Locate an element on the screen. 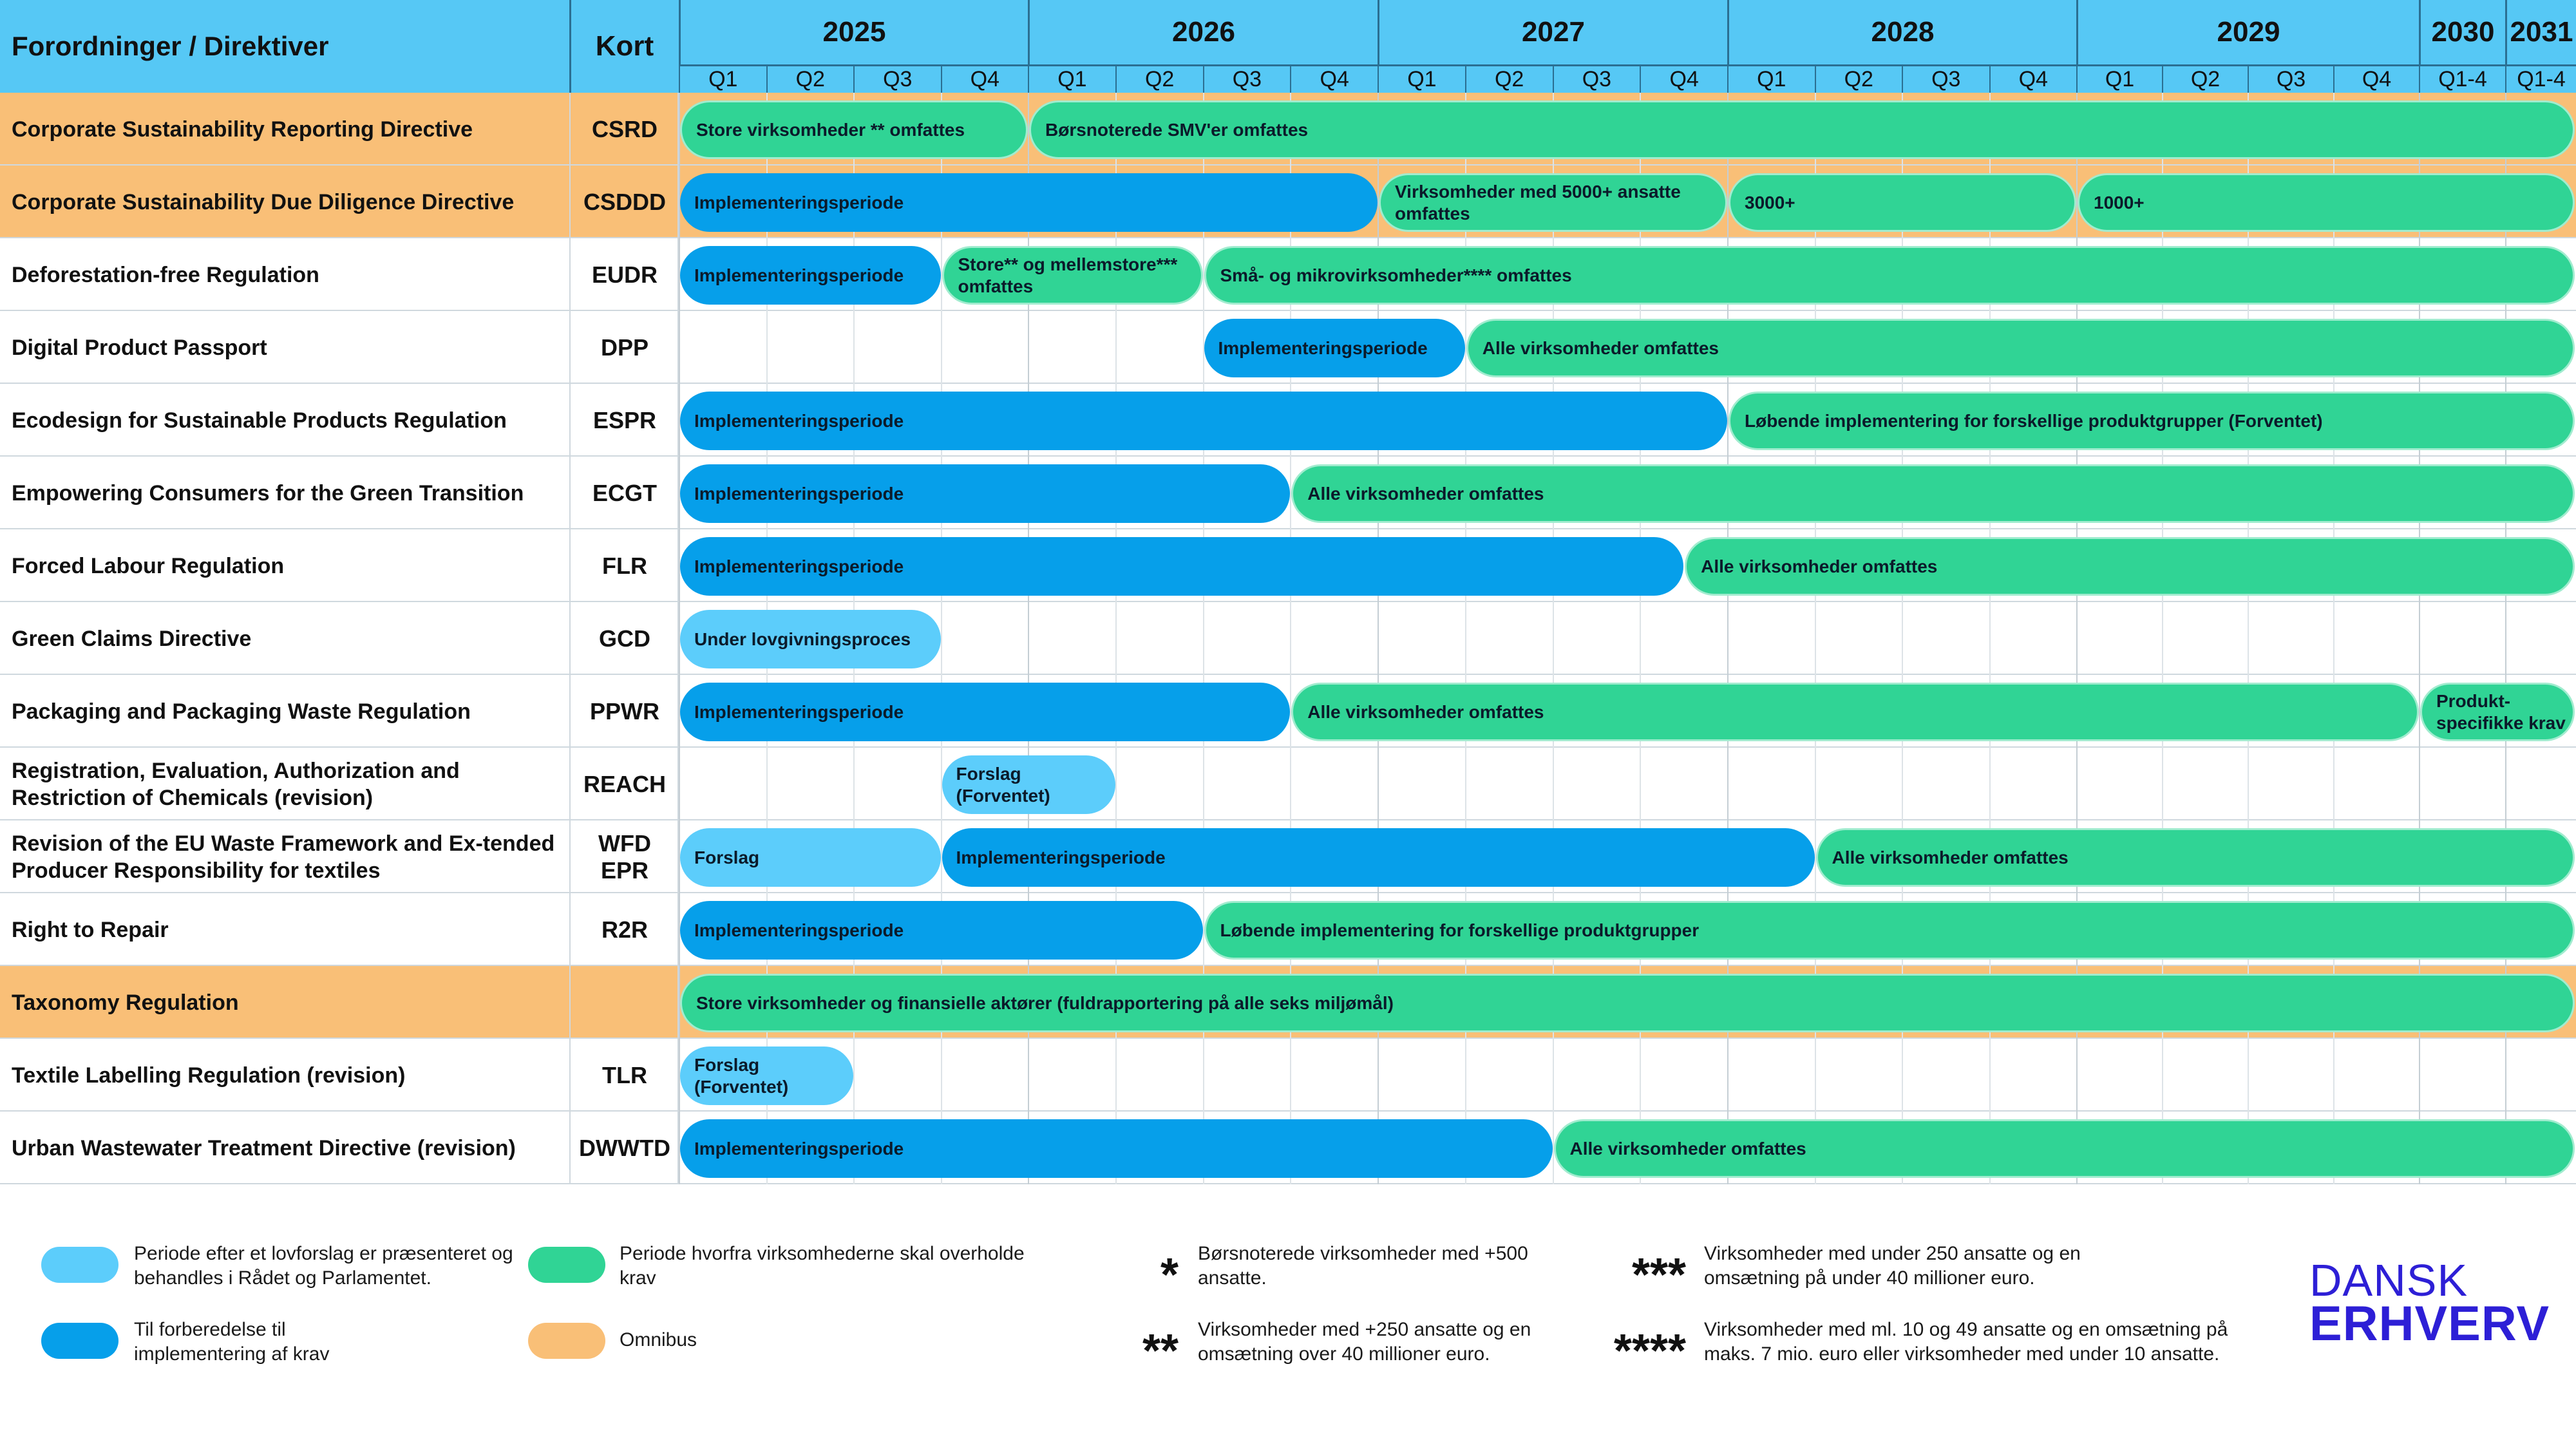  legend-swatch-krav is located at coordinates (566, 1265).